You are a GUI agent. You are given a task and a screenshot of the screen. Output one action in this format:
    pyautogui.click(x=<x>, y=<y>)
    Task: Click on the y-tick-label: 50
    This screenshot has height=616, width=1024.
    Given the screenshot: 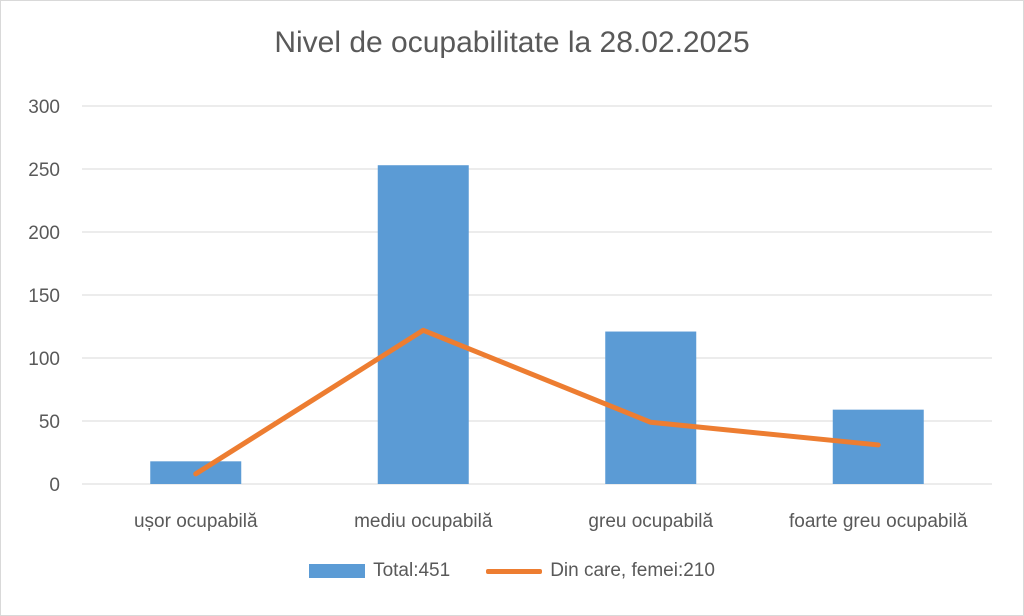 What is the action you would take?
    pyautogui.click(x=49, y=422)
    